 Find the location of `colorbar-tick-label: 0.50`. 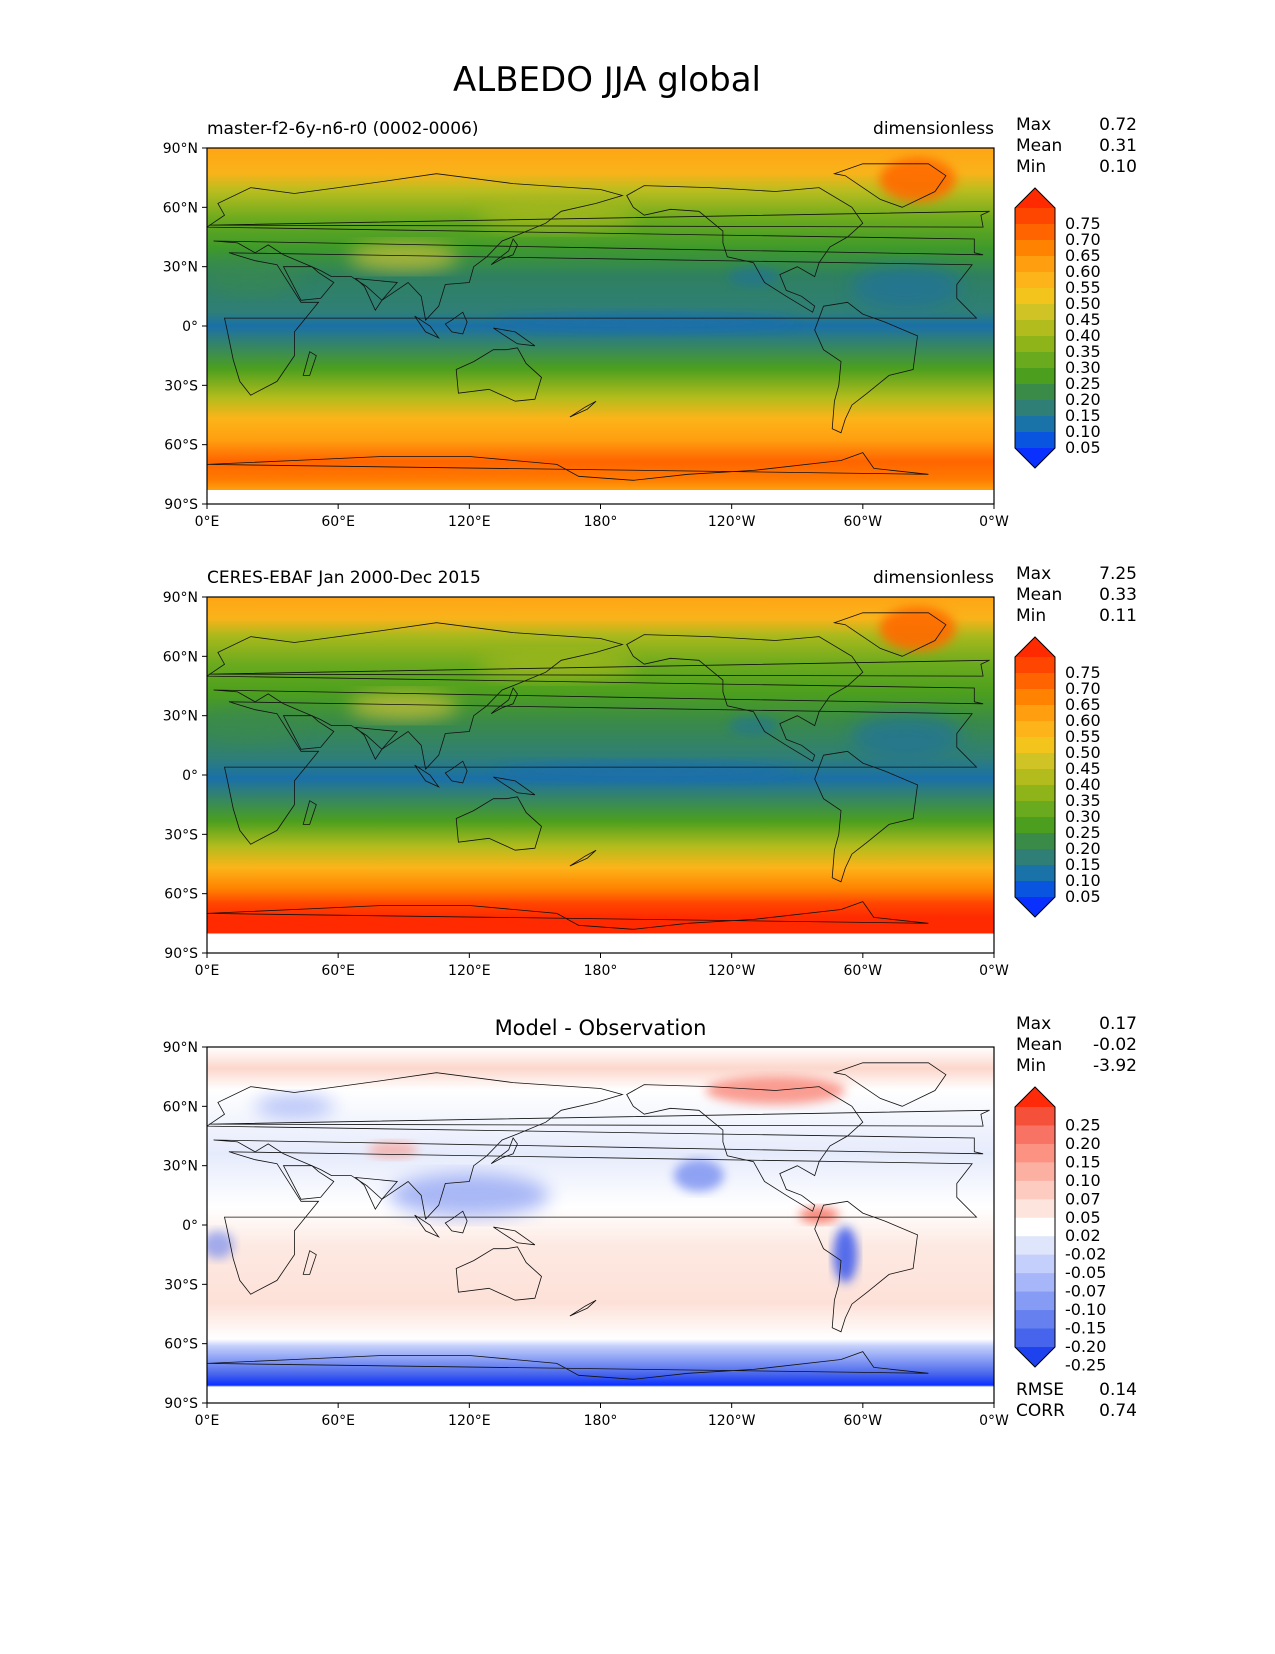

colorbar-tick-label: 0.50 is located at coordinates (1083, 303).